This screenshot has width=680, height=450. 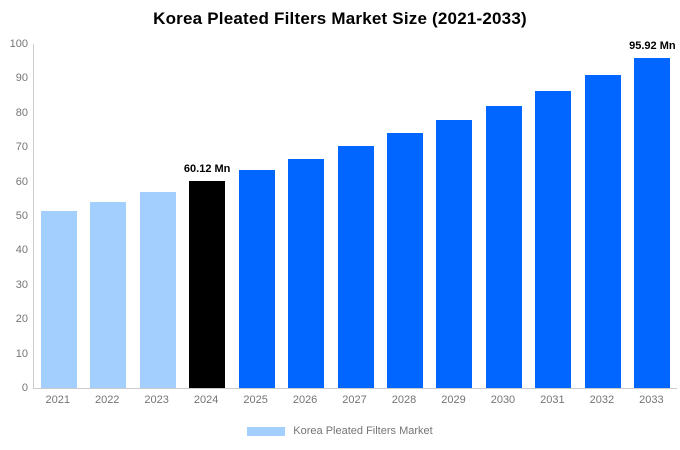 What do you see at coordinates (652, 223) in the screenshot?
I see `bar-2033` at bounding box center [652, 223].